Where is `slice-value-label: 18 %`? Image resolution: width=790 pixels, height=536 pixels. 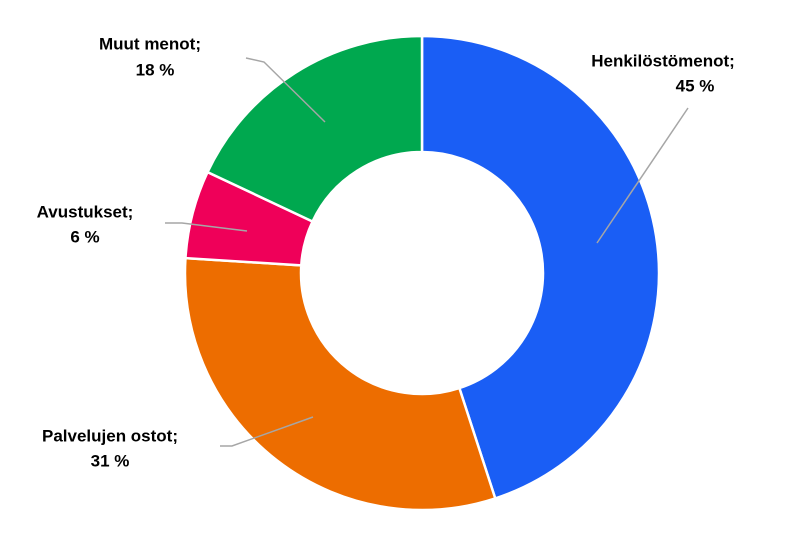 slice-value-label: 18 % is located at coordinates (155, 69).